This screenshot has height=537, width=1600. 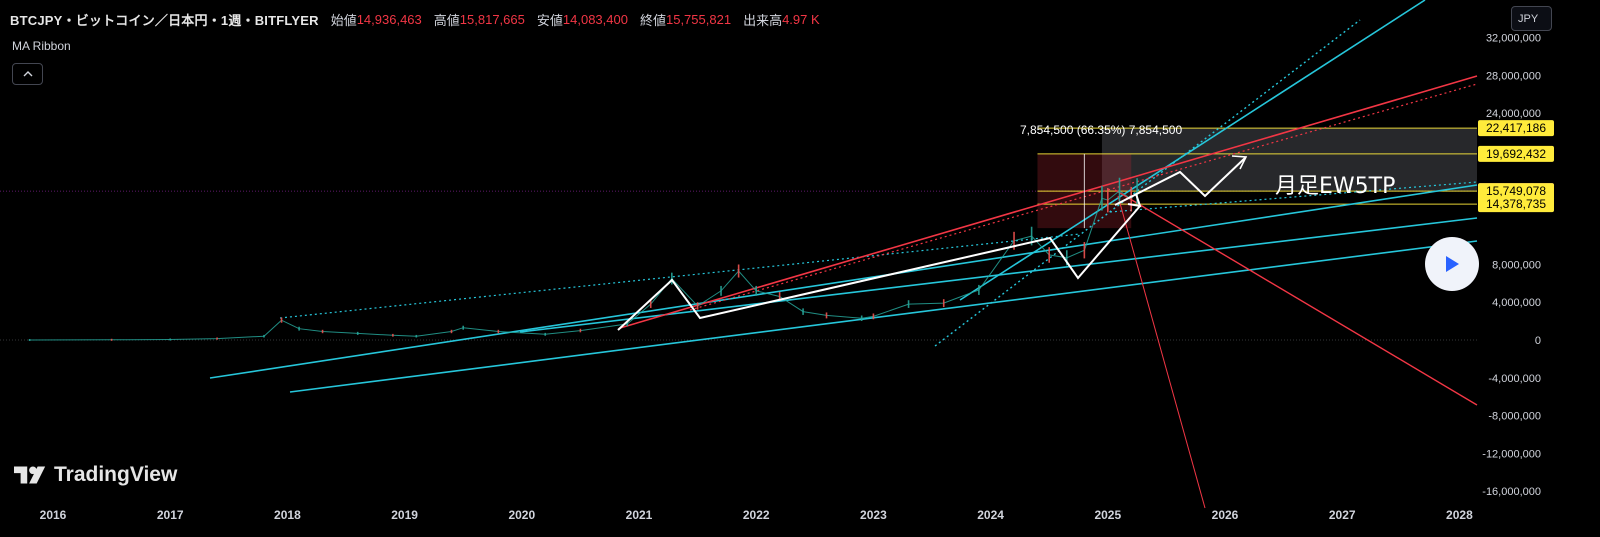 I want to click on price-tag-label: 14,378,735, so click(x=1516, y=204).